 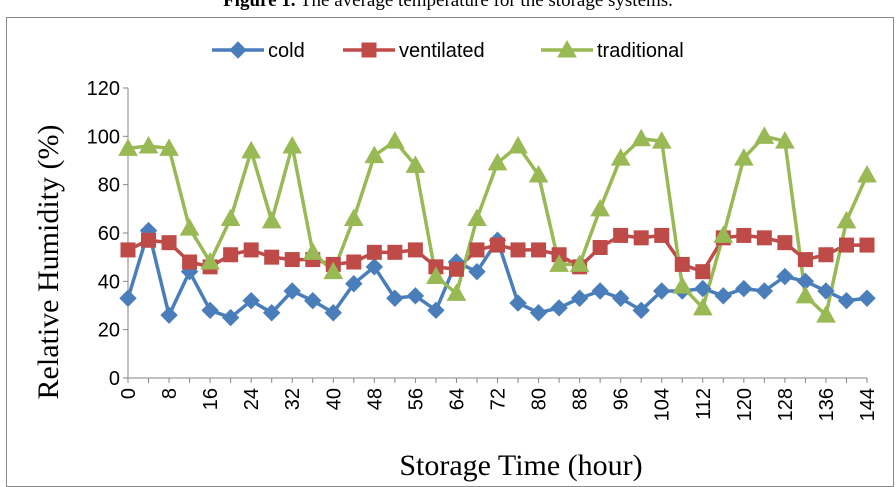 What do you see at coordinates (442, 51) in the screenshot?
I see `legend-label-ventilated: ventilated` at bounding box center [442, 51].